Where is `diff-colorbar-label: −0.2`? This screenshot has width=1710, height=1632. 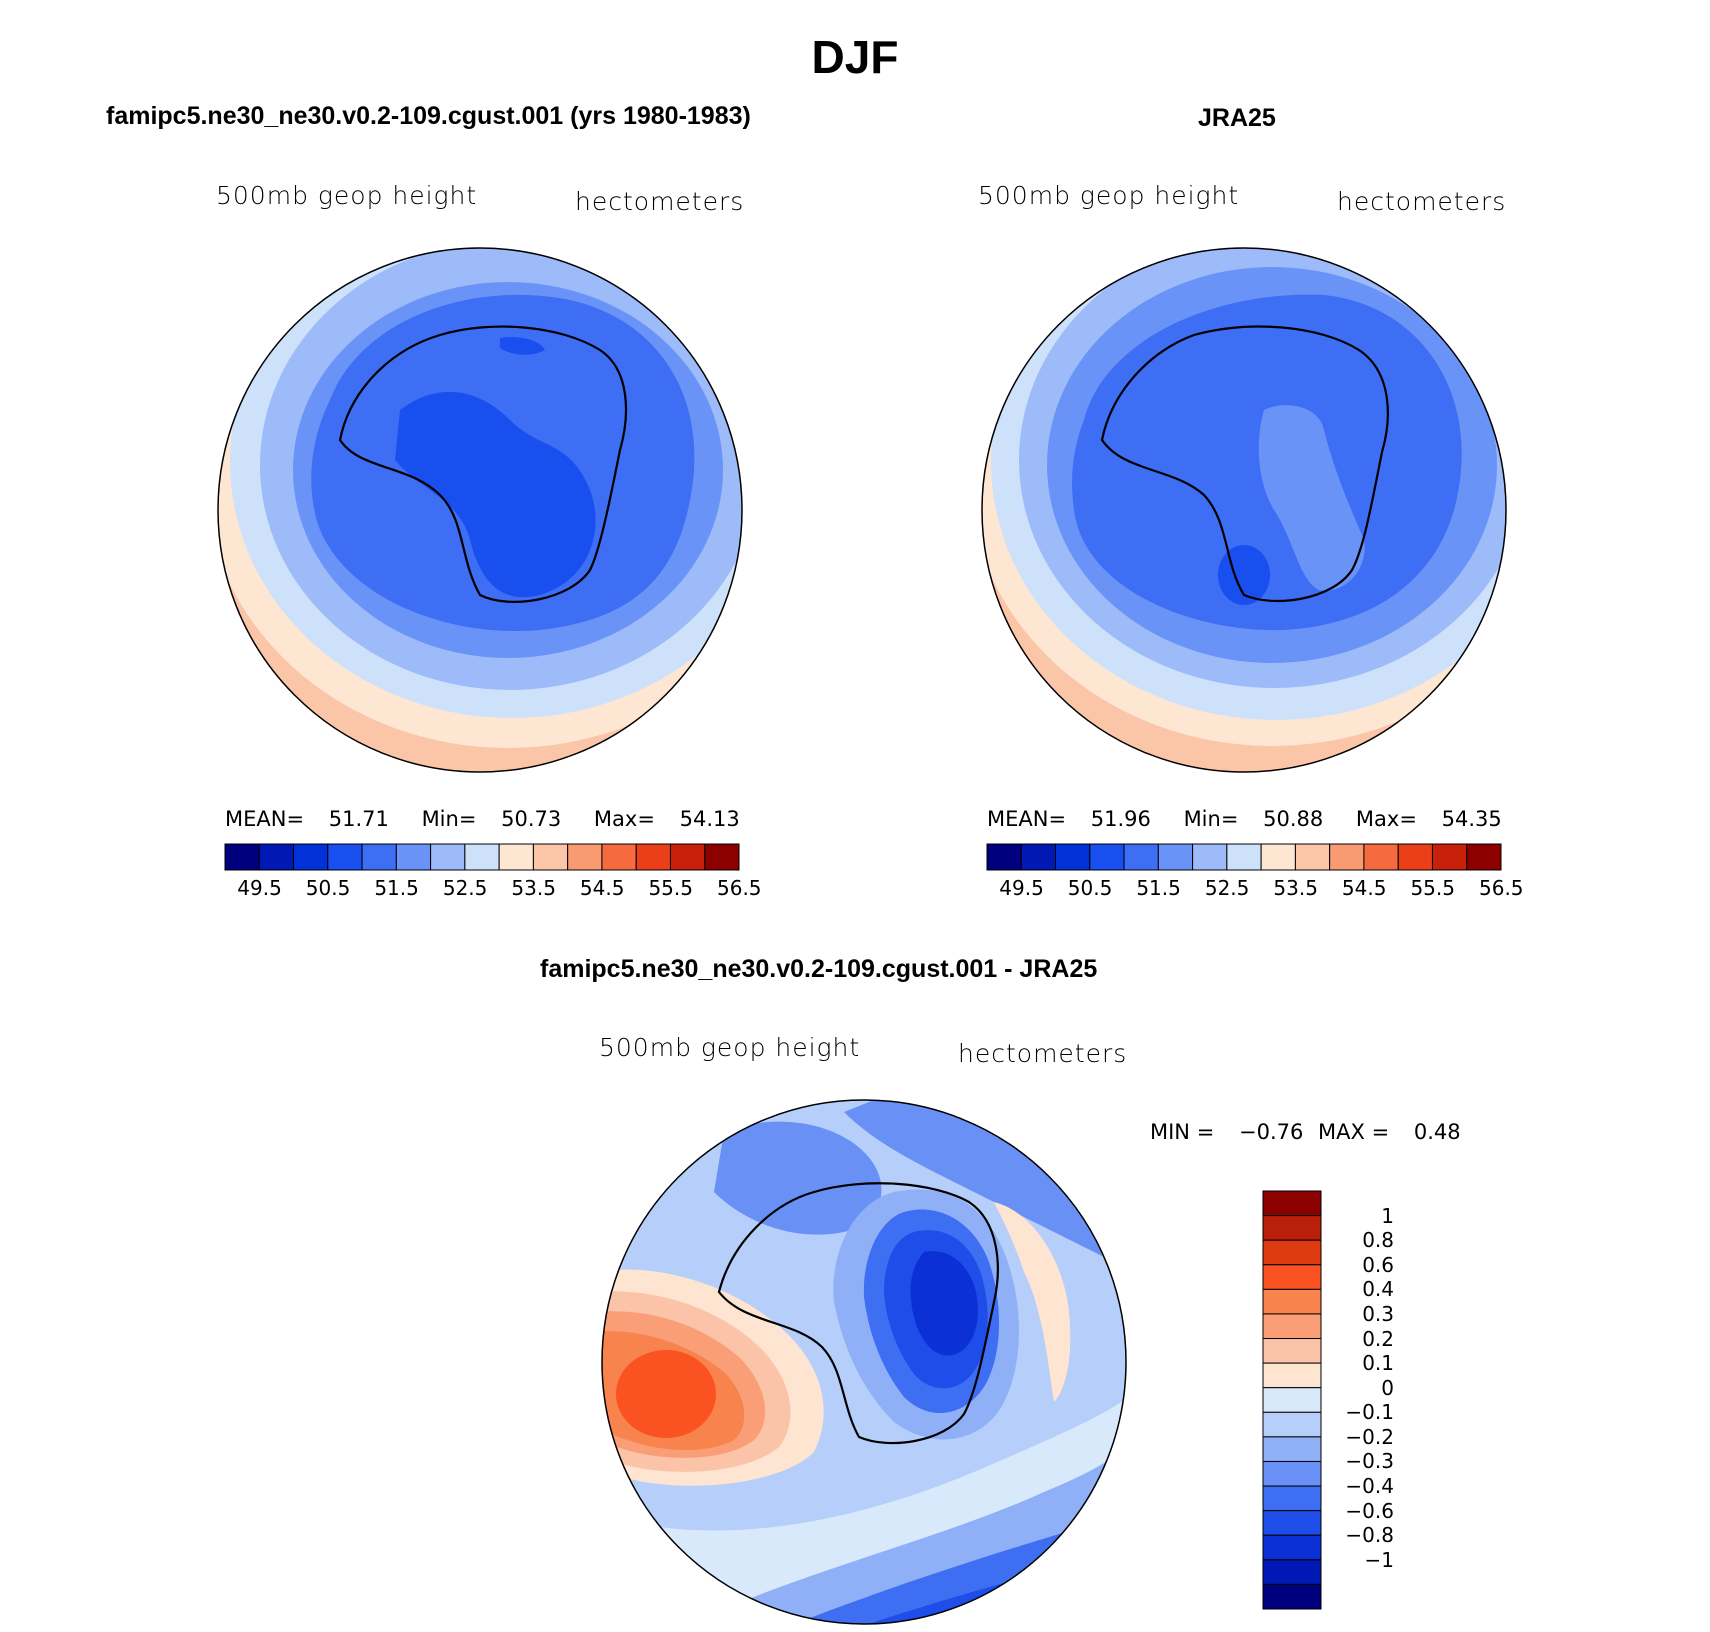
diff-colorbar-label: −0.2 is located at coordinates (1369, 1436).